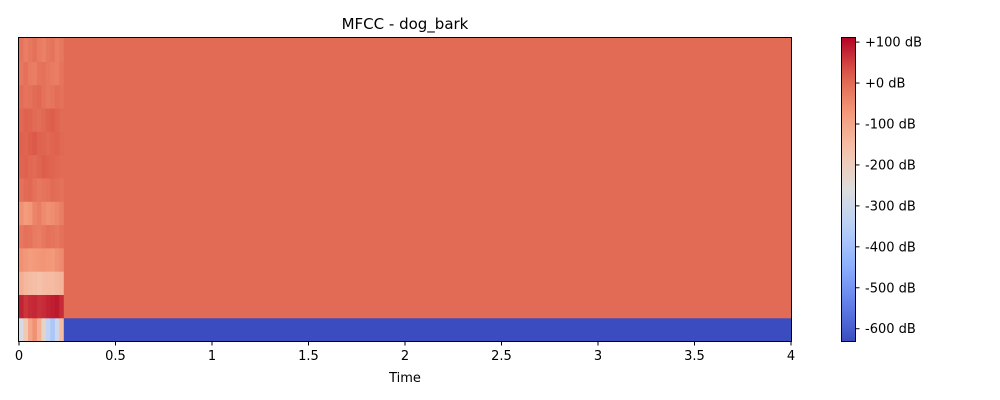 The width and height of the screenshot is (1000, 400). I want to click on x-tick-label: 2.5, so click(501, 356).